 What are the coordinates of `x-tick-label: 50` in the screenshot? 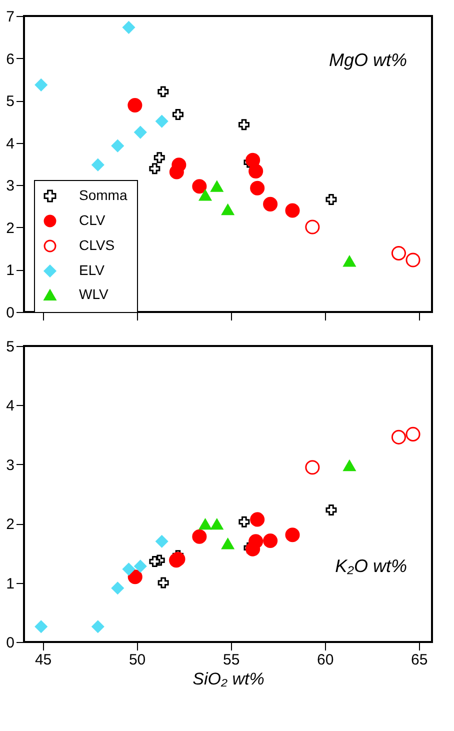 It's located at (137, 660).